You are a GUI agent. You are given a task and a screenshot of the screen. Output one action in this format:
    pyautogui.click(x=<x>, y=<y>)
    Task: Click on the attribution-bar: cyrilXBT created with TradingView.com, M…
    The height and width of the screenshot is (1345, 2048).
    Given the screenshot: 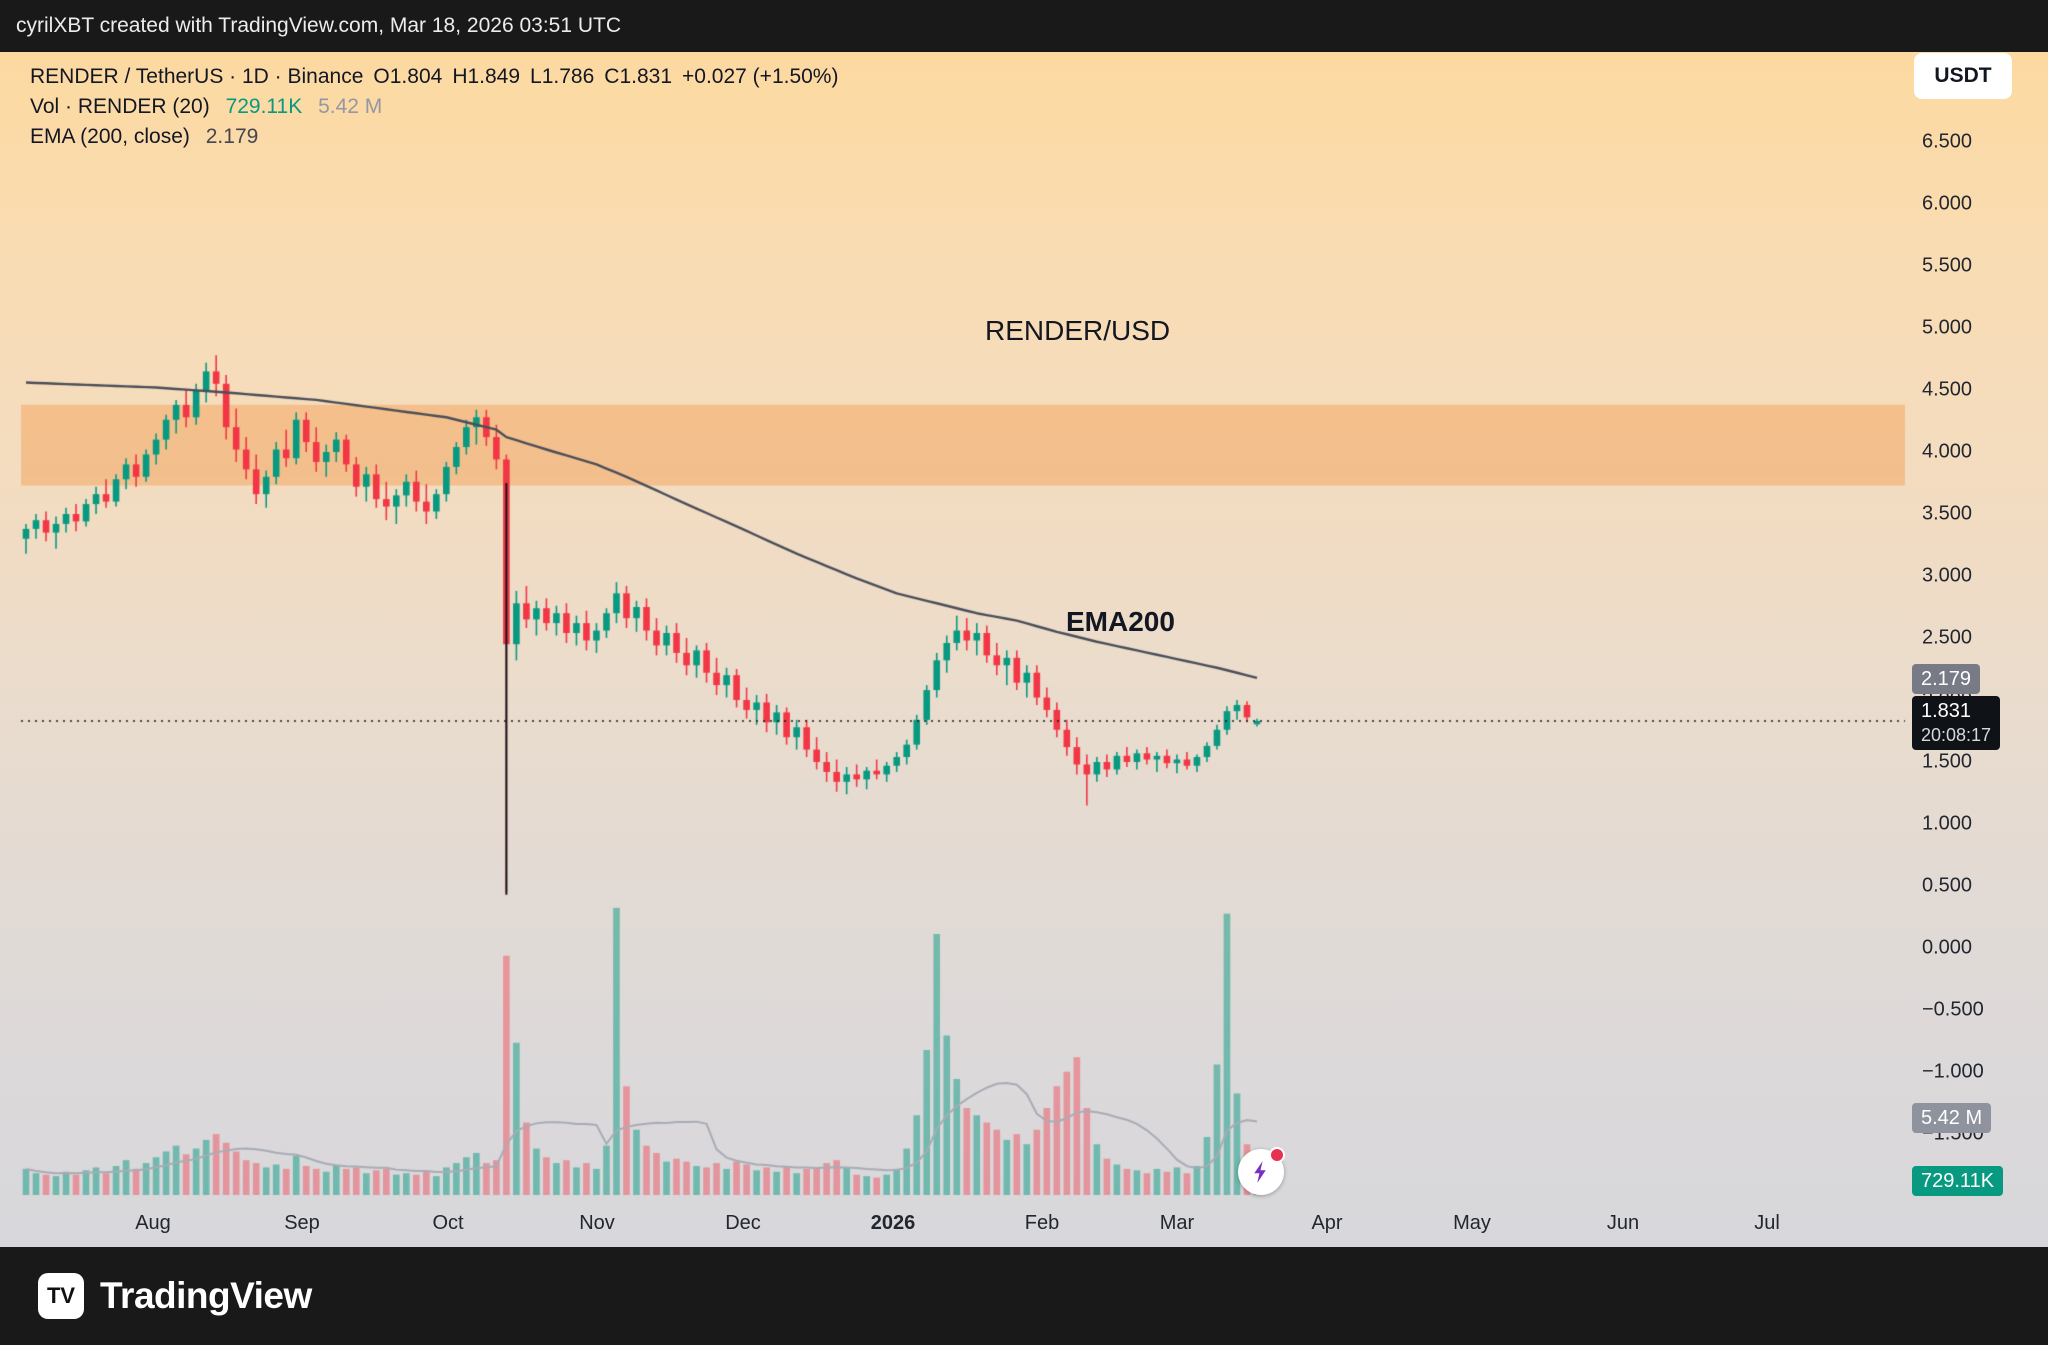 What is the action you would take?
    pyautogui.click(x=1024, y=26)
    